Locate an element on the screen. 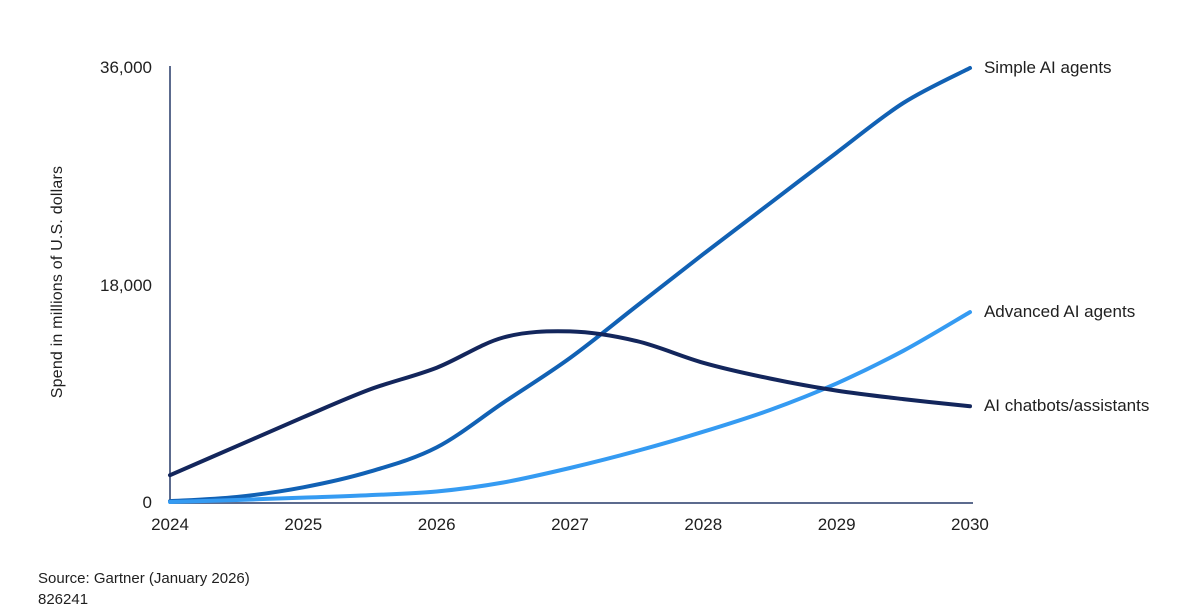 The width and height of the screenshot is (1200, 609). series-label-ai-chatbots-assistants: AI chatbots/assistants is located at coordinates (1066, 406).